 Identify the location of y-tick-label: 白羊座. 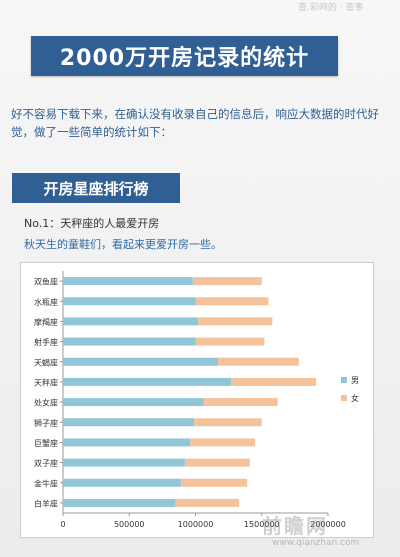
(46, 503).